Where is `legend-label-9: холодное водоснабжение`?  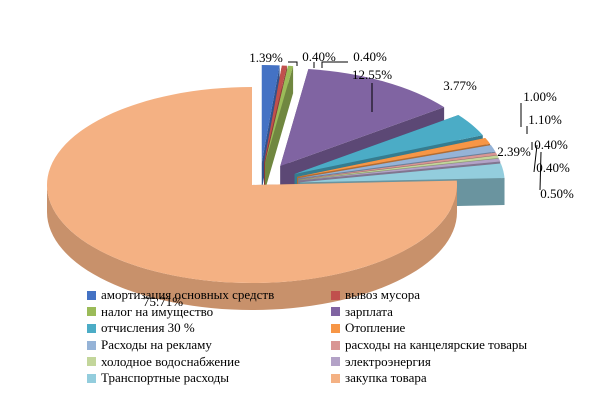 legend-label-9: холодное водоснабжение is located at coordinates (170, 361).